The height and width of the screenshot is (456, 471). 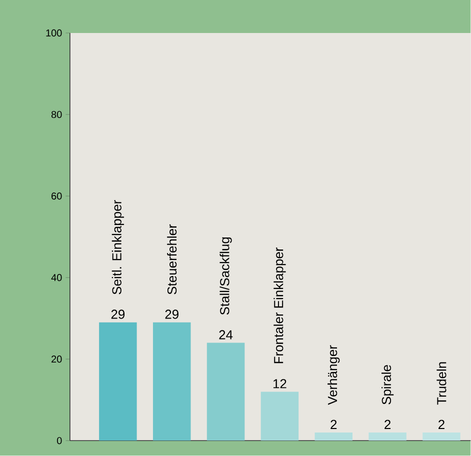 What do you see at coordinates (280, 306) in the screenshot?
I see `x-tick-label: Frontaler Einklapper` at bounding box center [280, 306].